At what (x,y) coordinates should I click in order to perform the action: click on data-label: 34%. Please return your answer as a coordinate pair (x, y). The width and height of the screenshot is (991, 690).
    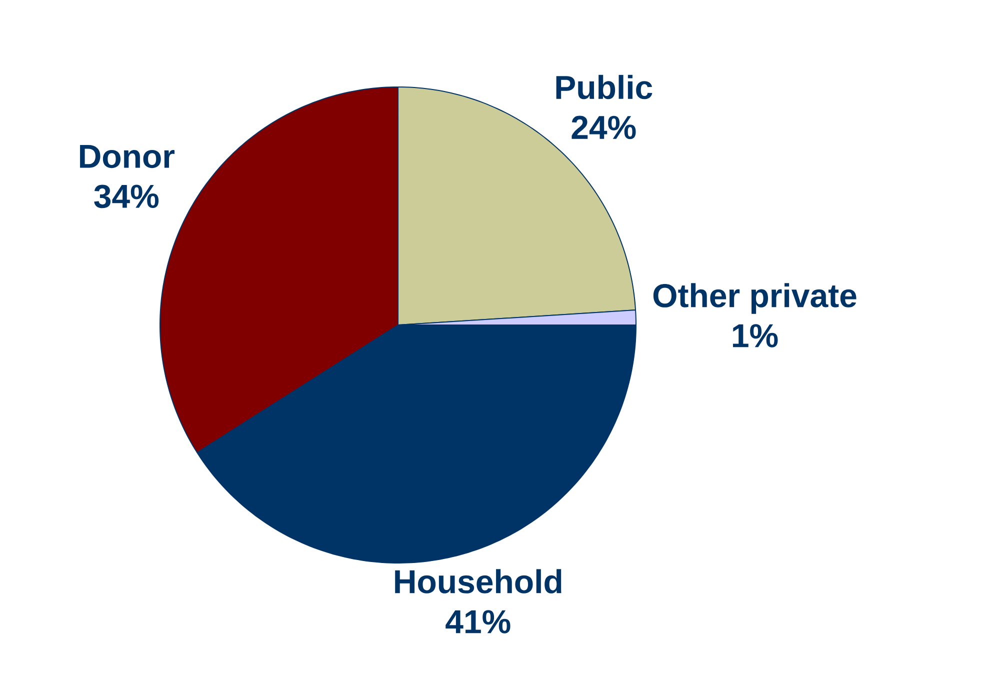
    Looking at the image, I should click on (126, 196).